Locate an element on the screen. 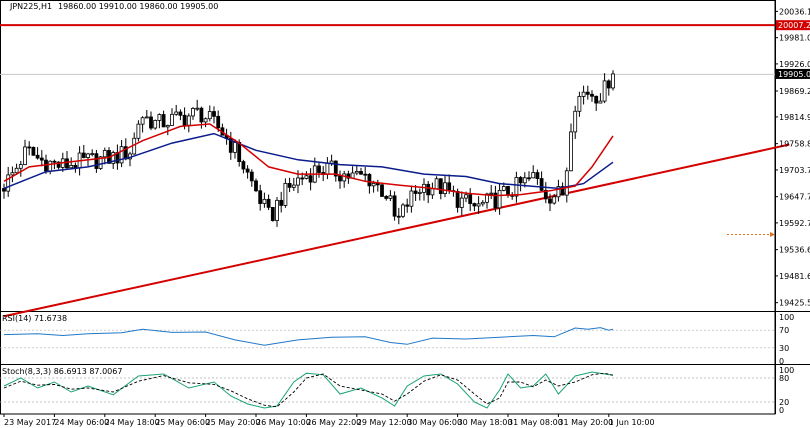 Image resolution: width=810 pixels, height=428 pixels. price-tick-label: 19814.90 is located at coordinates (794, 117).